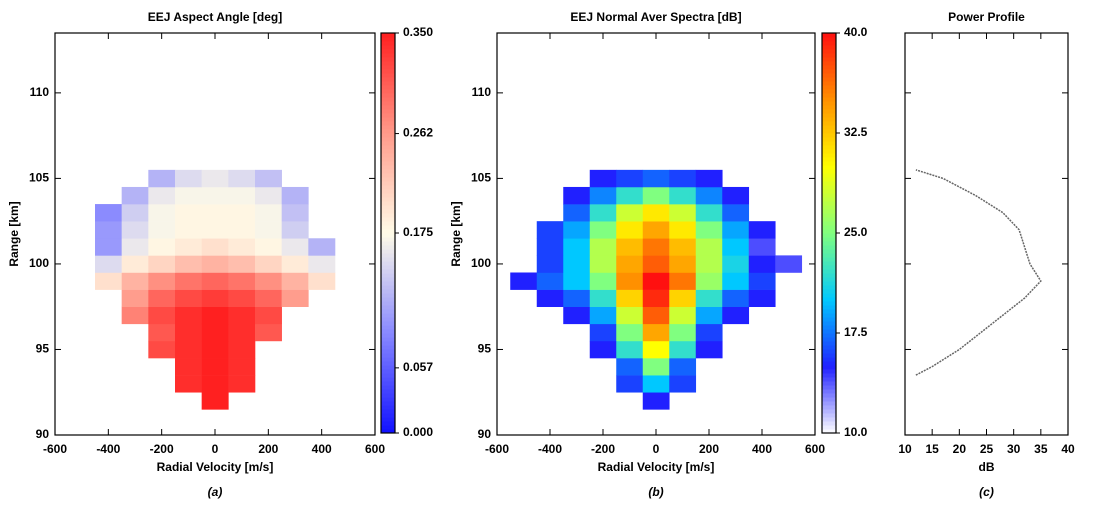  I want to click on x-axis-title: dB, so click(987, 467).